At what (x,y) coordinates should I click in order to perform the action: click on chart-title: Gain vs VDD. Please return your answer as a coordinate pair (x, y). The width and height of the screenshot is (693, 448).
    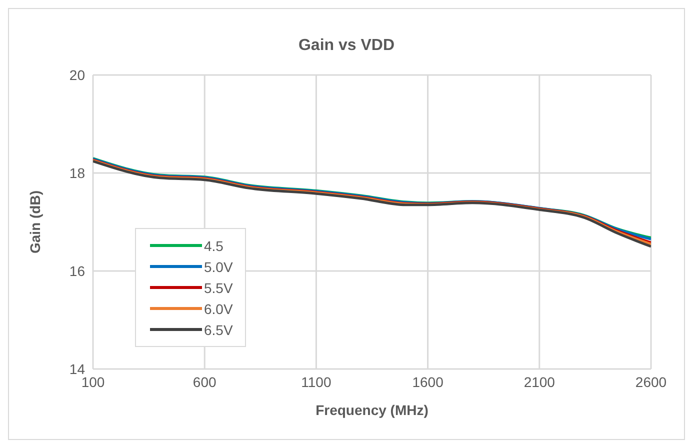
    Looking at the image, I should click on (346, 46).